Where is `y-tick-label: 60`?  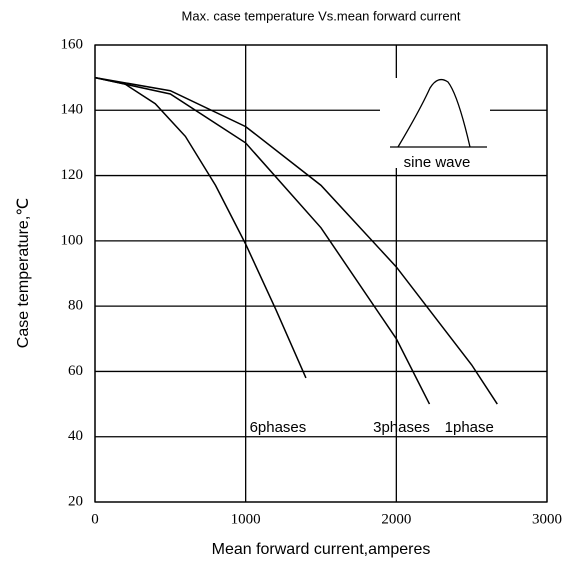
y-tick-label: 60 is located at coordinates (75, 371).